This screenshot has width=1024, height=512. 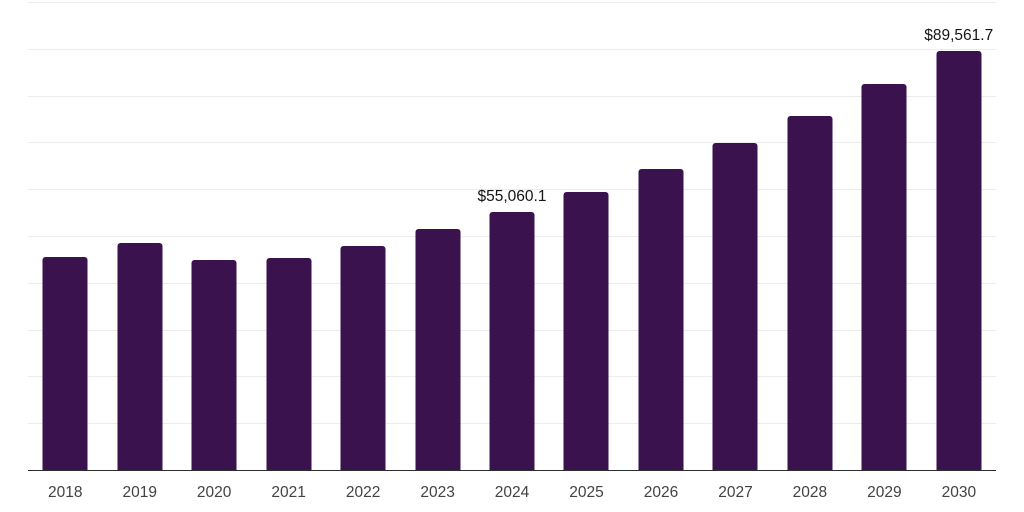 What do you see at coordinates (438, 349) in the screenshot?
I see `bar-2023` at bounding box center [438, 349].